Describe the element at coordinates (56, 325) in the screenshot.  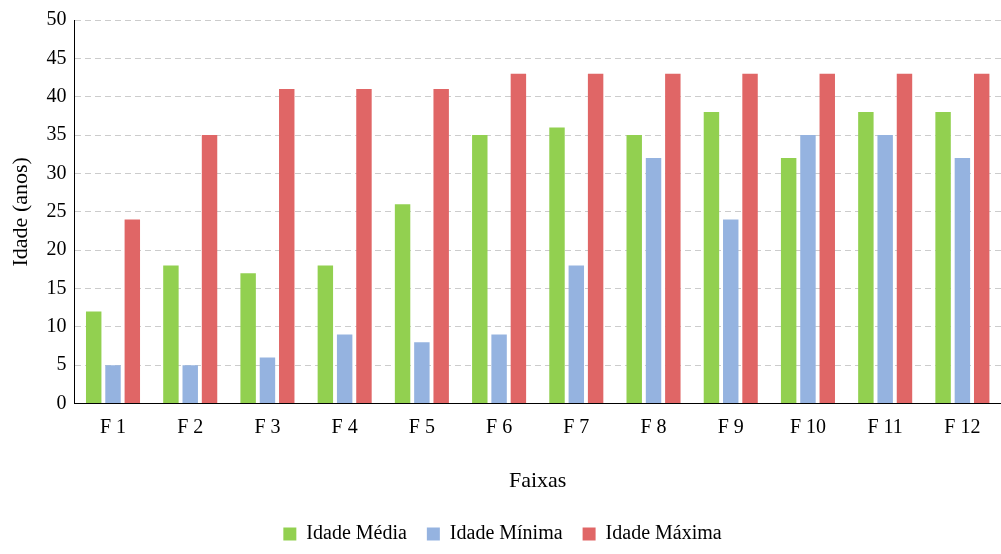
I see `y-tick-label: 10` at that location.